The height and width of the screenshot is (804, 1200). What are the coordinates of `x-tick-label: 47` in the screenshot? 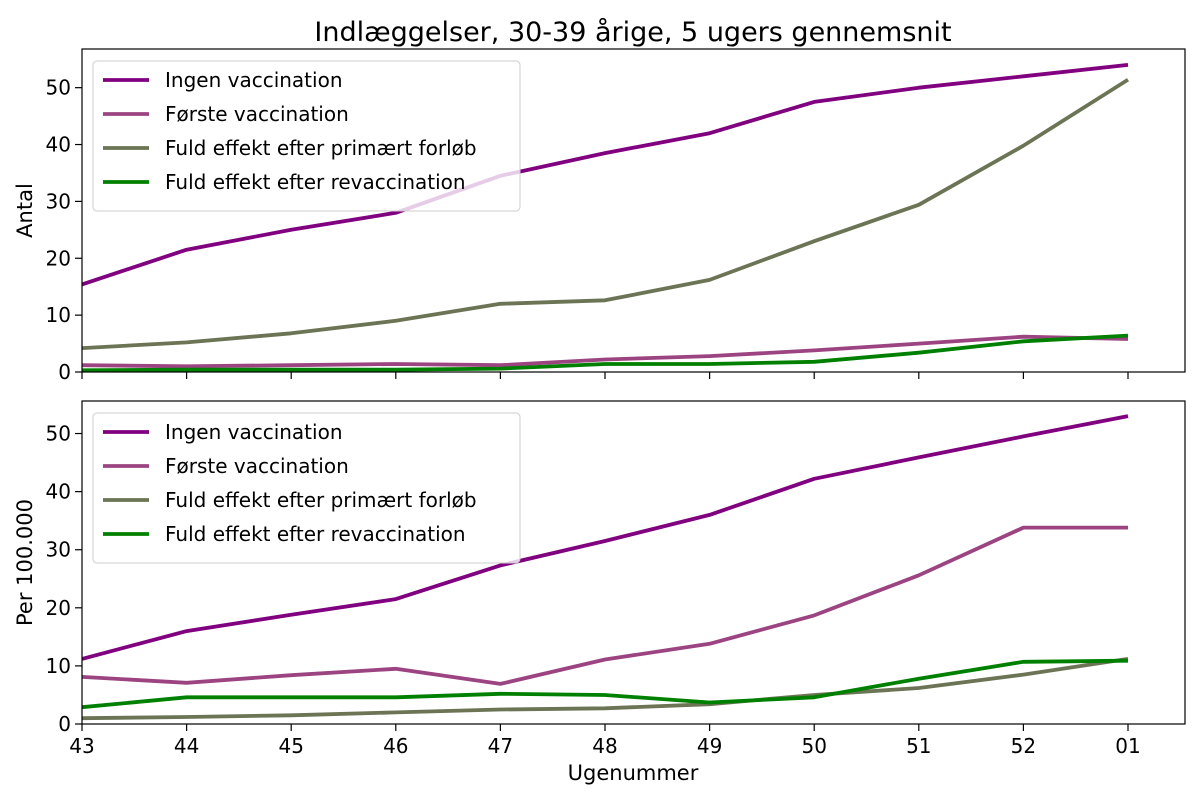 It's located at (500, 746).